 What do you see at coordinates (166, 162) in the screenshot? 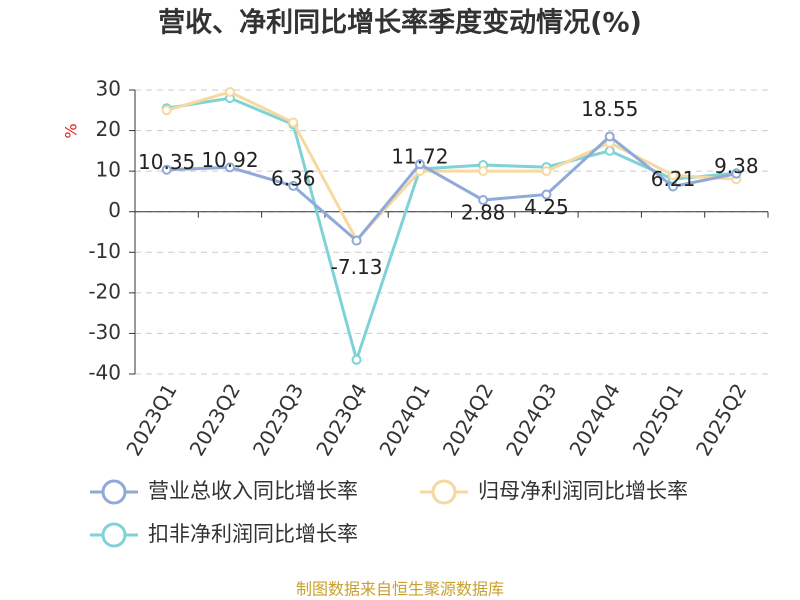
I see `data-label: 10.35` at bounding box center [166, 162].